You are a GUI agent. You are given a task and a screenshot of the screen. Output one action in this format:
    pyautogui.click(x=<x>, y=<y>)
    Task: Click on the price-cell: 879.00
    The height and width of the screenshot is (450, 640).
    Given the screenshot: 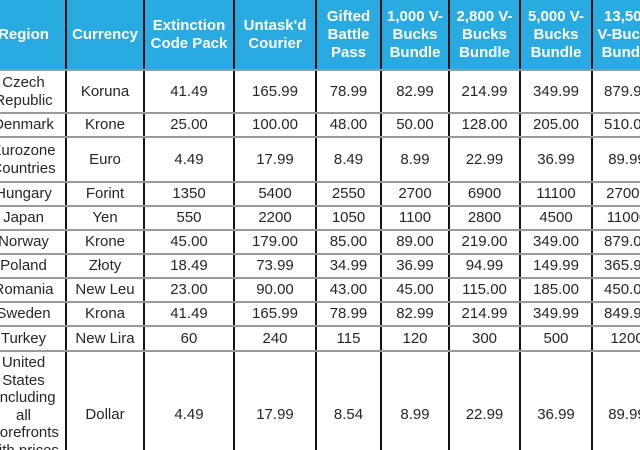 What is the action you would take?
    pyautogui.click(x=615, y=242)
    